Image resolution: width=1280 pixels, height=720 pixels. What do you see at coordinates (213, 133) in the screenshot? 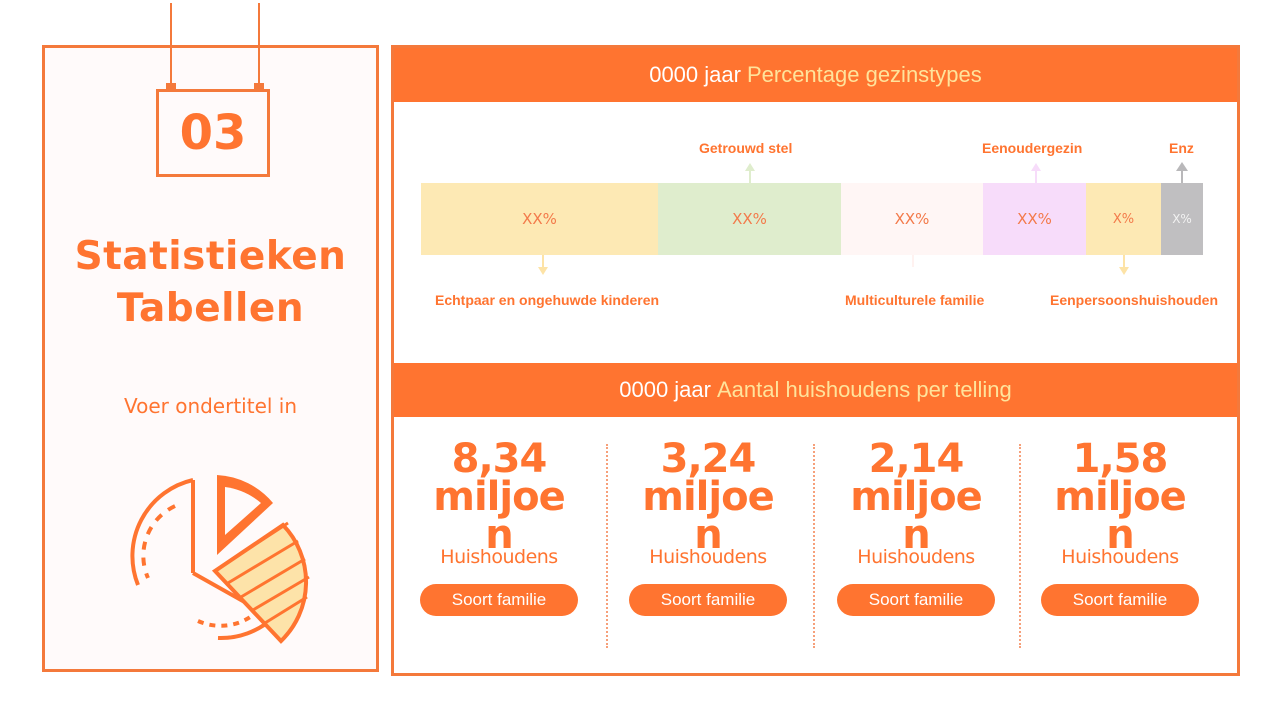
I see `section-number: 03` at bounding box center [213, 133].